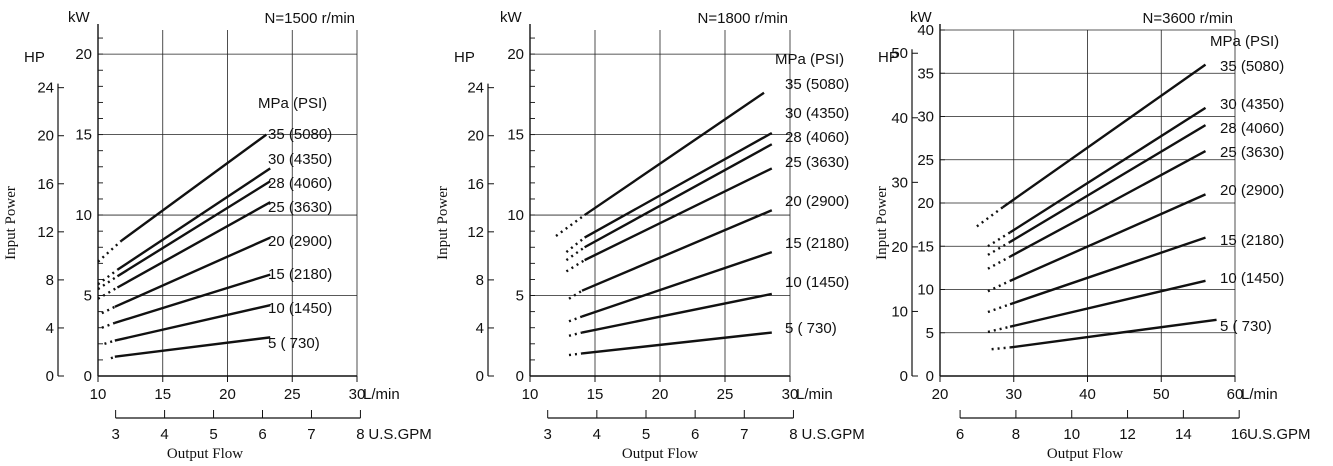  Describe the element at coordinates (1278, 434) in the screenshot. I see `gpm-unit-label: U.S.GPM` at that location.